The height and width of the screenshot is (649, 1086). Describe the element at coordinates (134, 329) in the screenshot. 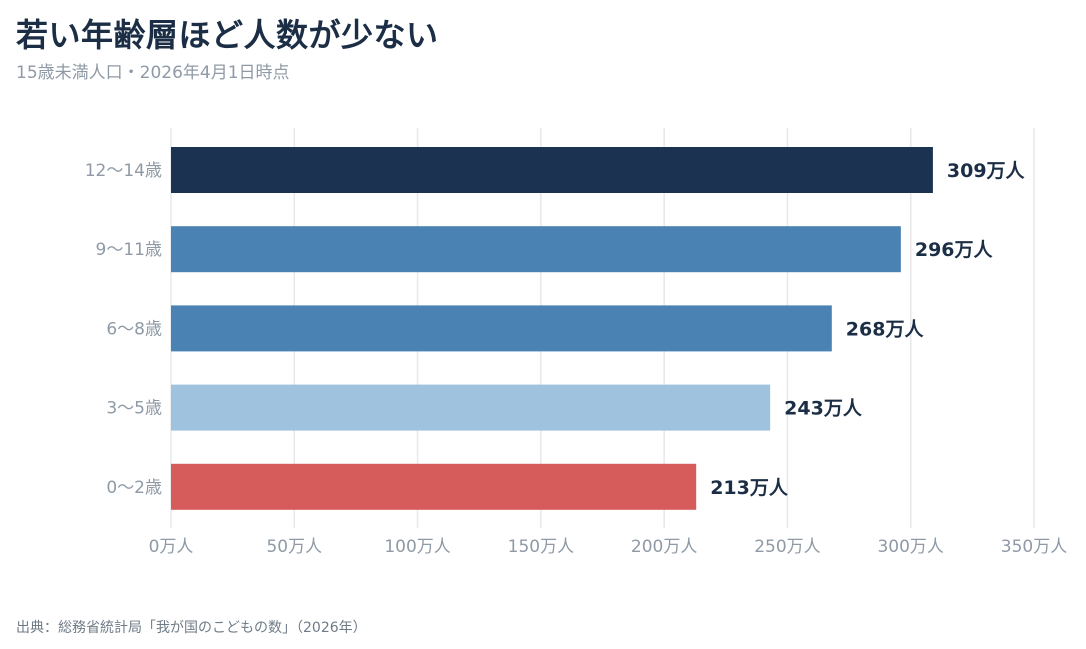

I see `category-label: 6〜8歳` at that location.